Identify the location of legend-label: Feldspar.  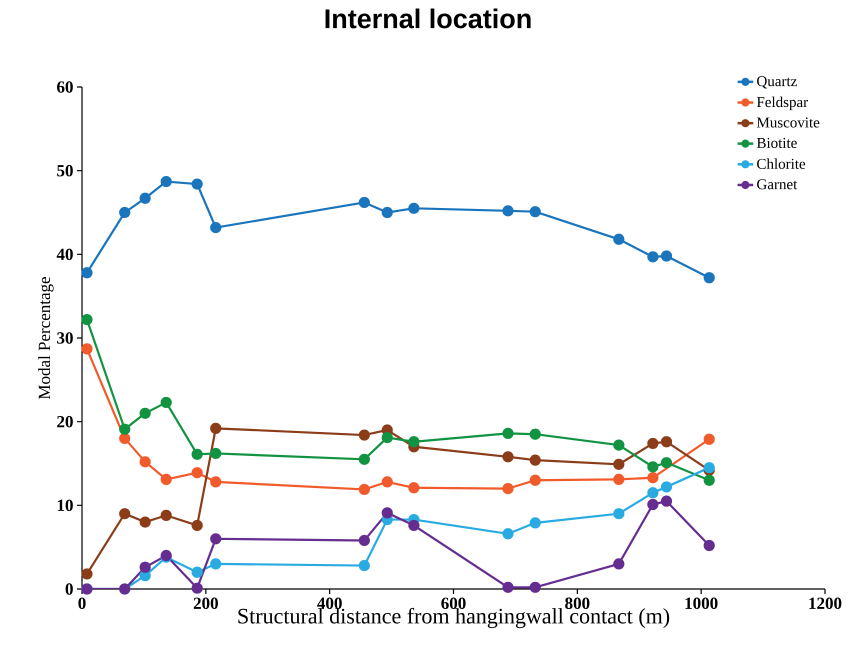
(782, 103).